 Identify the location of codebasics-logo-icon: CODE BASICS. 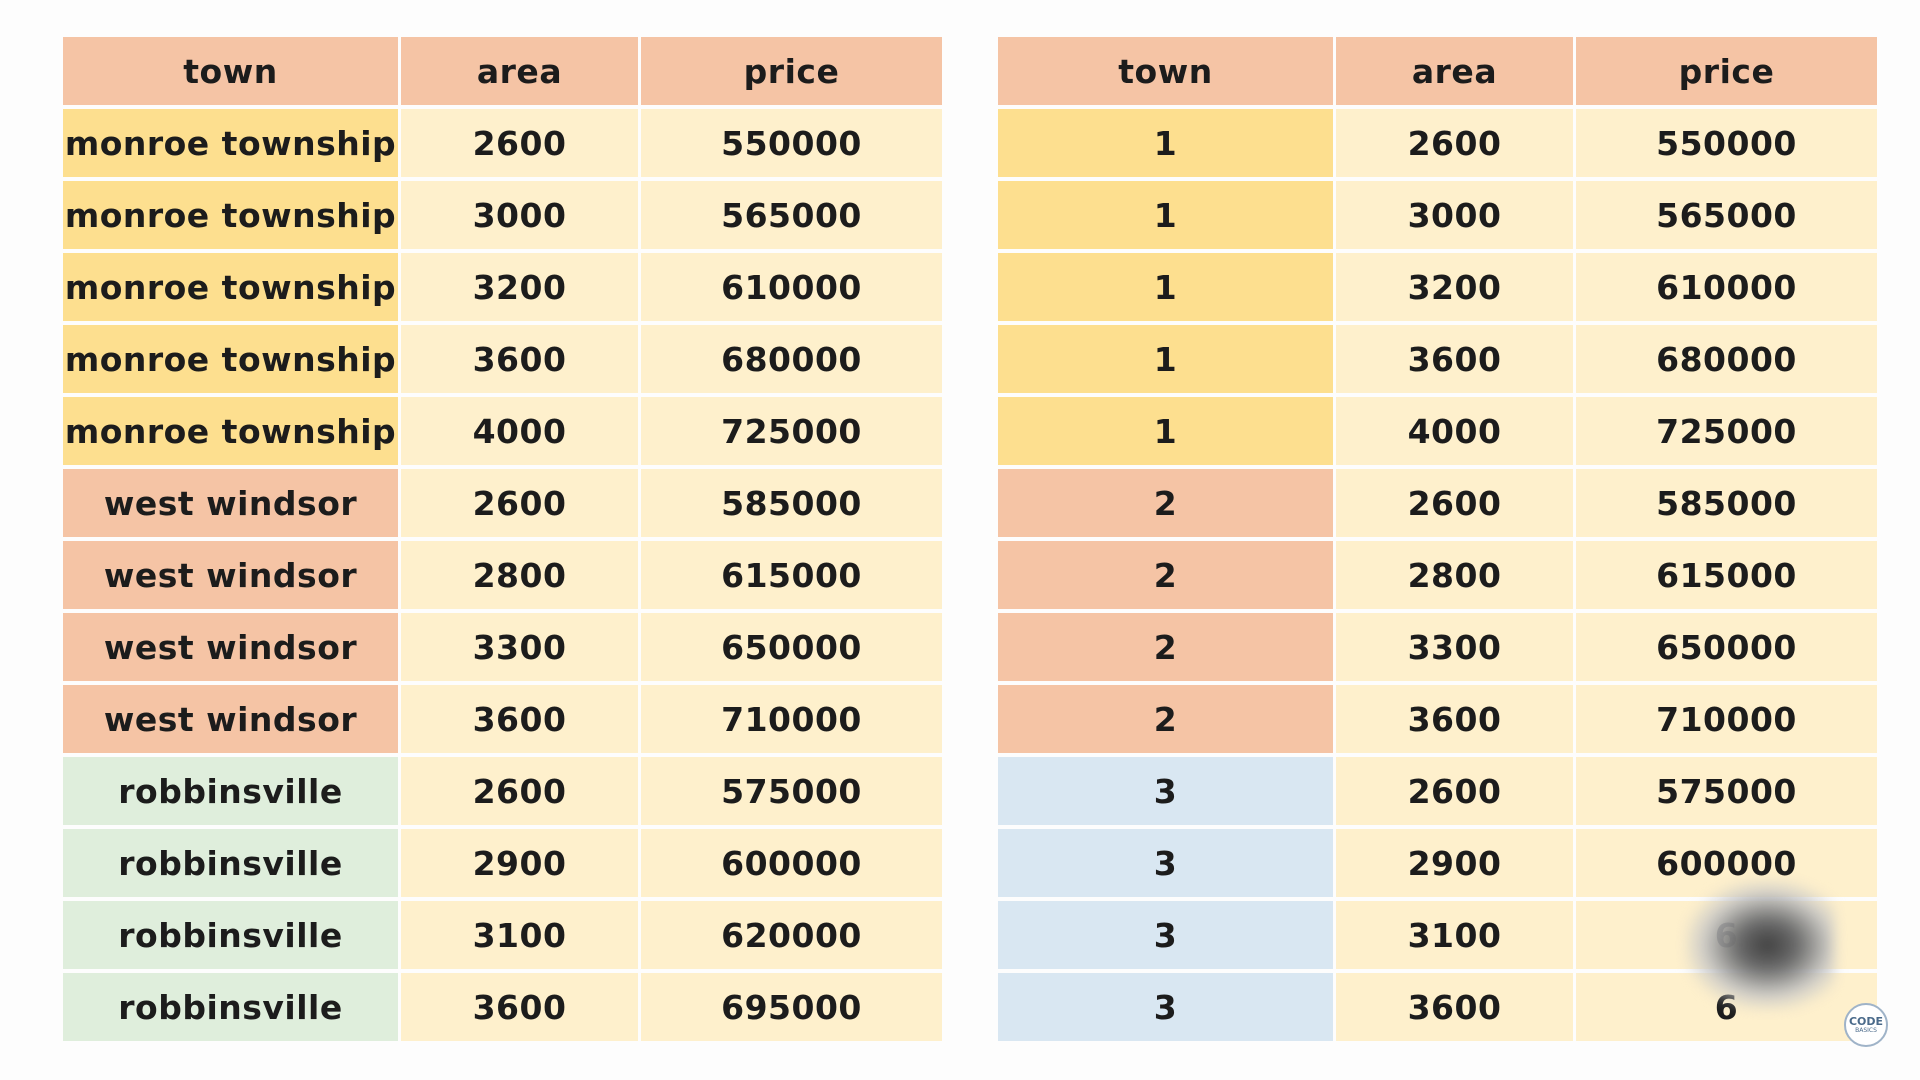
(1866, 1025).